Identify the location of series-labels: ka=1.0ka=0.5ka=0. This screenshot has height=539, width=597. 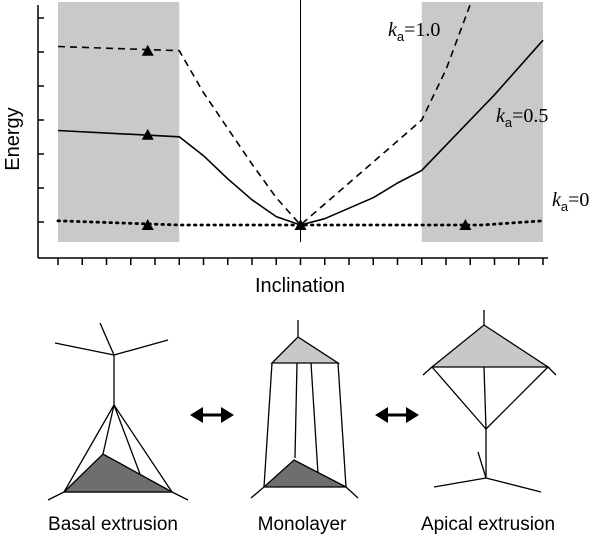
(488, 116).